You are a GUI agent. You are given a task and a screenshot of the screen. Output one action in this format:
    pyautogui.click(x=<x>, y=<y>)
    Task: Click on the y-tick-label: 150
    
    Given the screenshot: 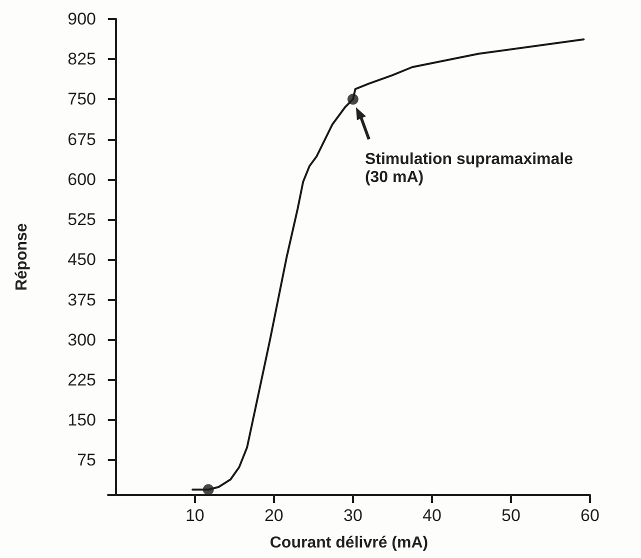 What is the action you would take?
    pyautogui.click(x=82, y=420)
    